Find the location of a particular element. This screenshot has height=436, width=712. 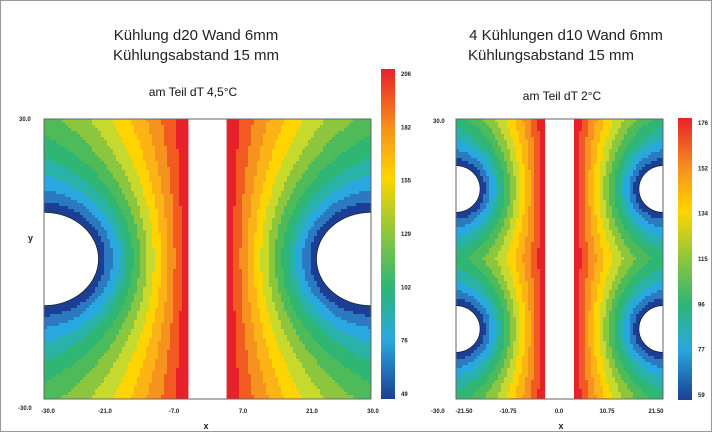

colorbar-tick-label: 77 is located at coordinates (701, 351).